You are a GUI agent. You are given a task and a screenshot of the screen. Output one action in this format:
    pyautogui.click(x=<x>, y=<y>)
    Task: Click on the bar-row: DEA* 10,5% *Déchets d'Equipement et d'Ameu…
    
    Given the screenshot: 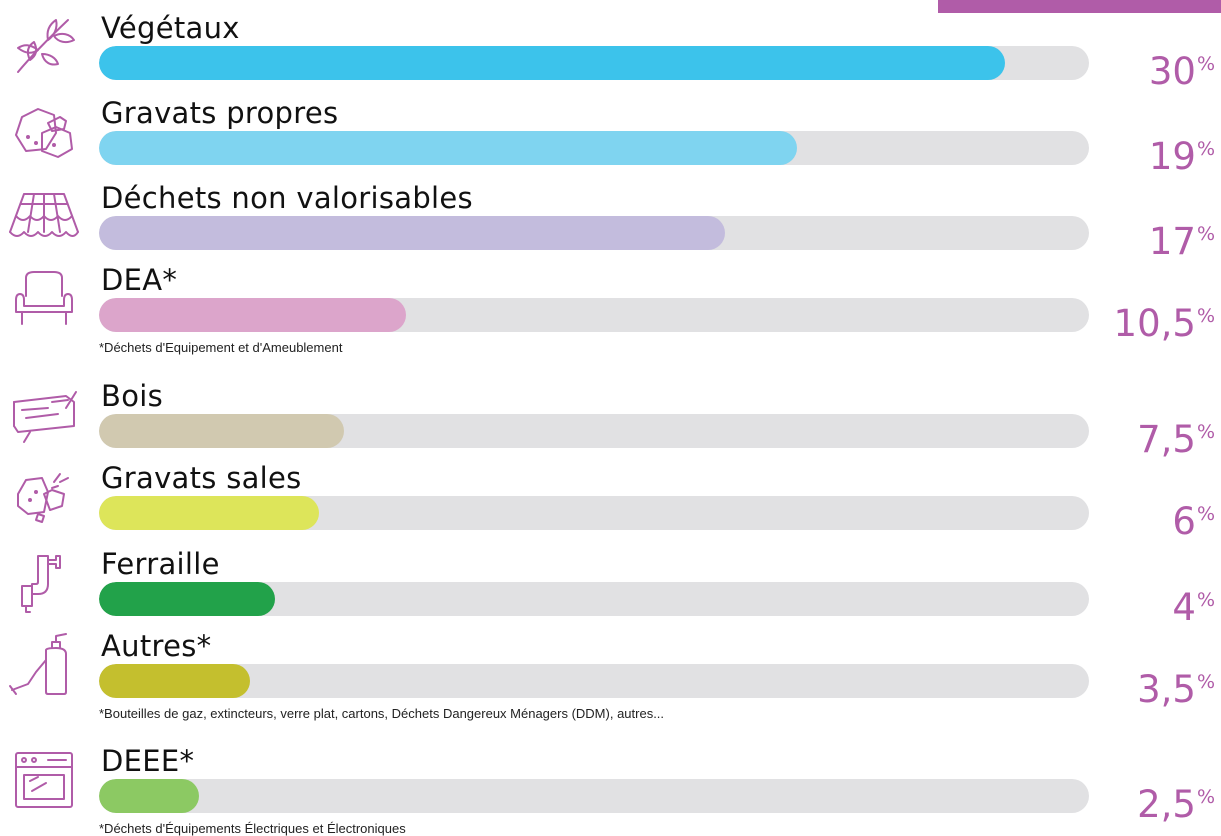 What is the action you would take?
    pyautogui.click(x=610, y=308)
    